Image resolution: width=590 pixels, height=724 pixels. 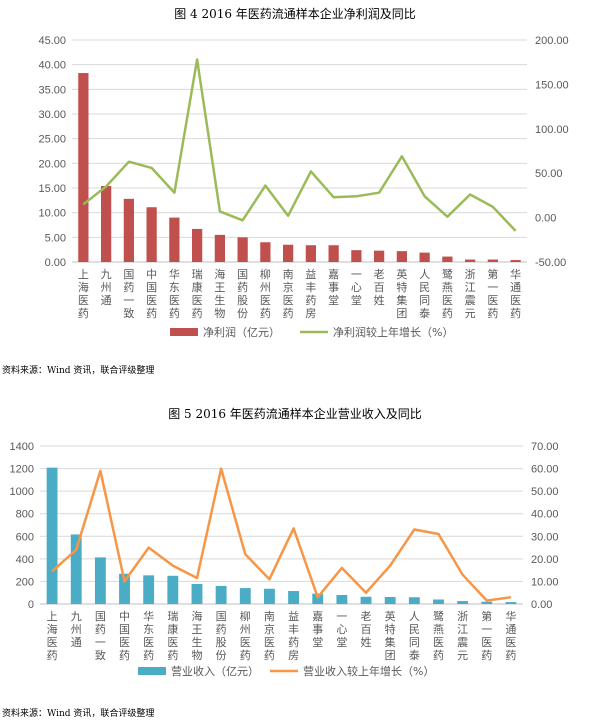 What do you see at coordinates (52, 189) in the screenshot?
I see `chart1-left-tick: 15.00` at bounding box center [52, 189].